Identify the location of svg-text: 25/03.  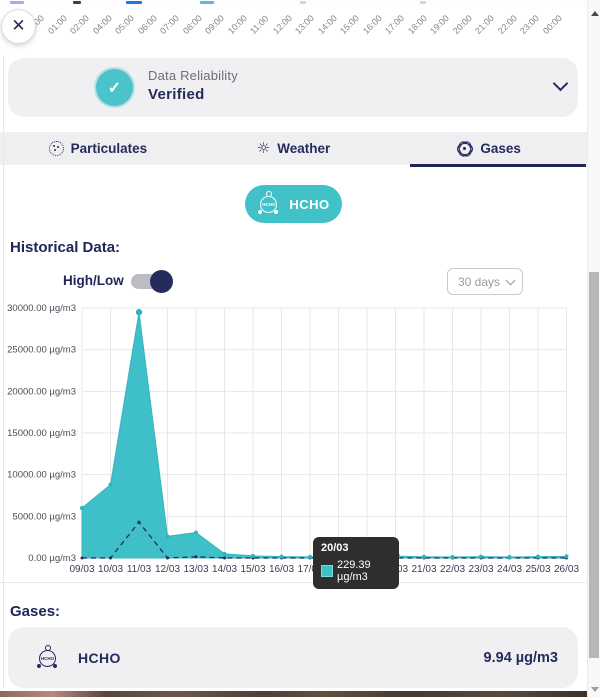
(537, 569).